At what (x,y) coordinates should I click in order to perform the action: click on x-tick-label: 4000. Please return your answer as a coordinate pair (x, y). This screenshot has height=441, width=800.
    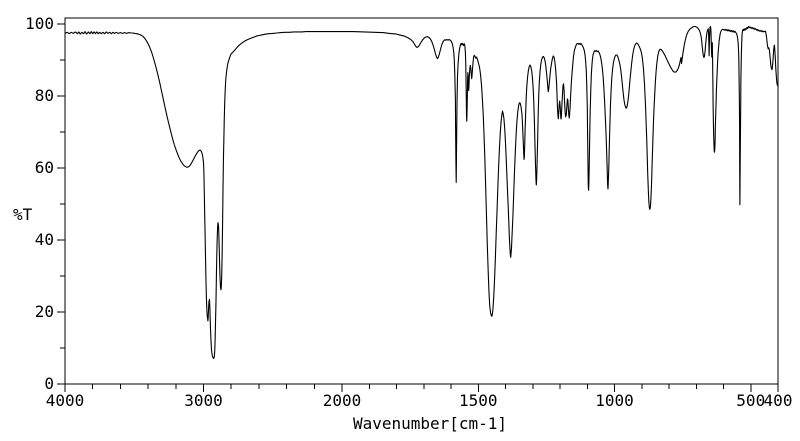
    Looking at the image, I should click on (65, 400).